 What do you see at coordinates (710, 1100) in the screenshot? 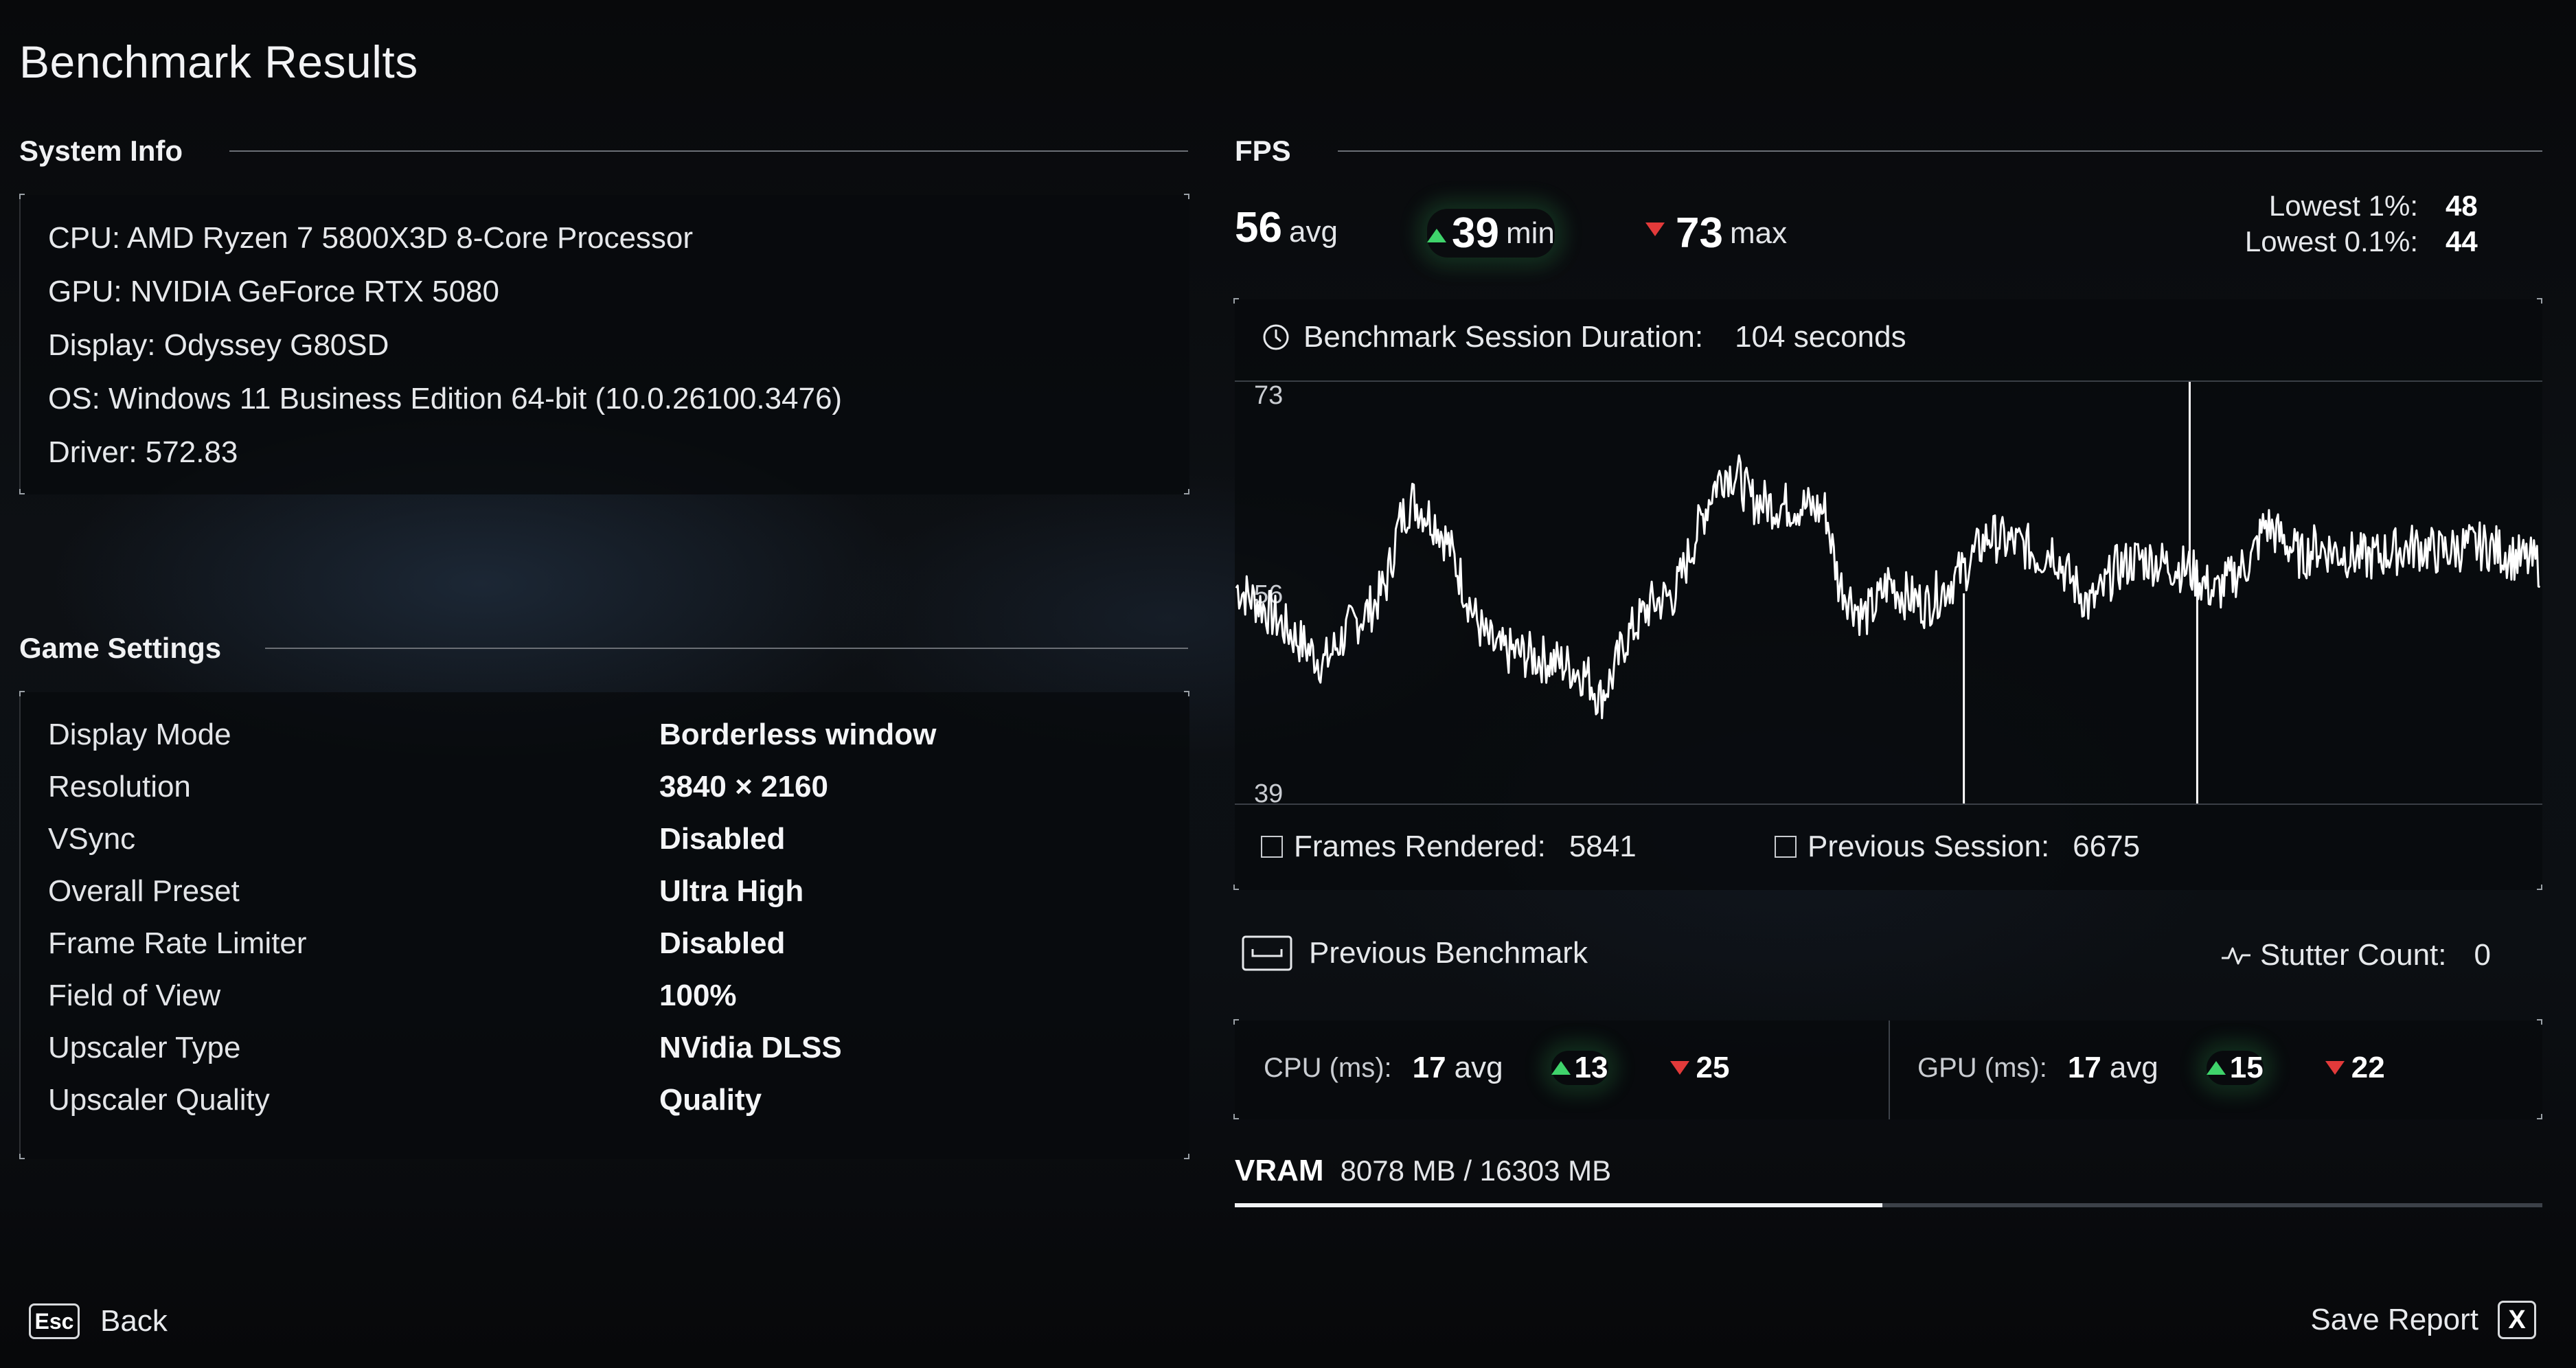
I see `setting-value: Quality` at bounding box center [710, 1100].